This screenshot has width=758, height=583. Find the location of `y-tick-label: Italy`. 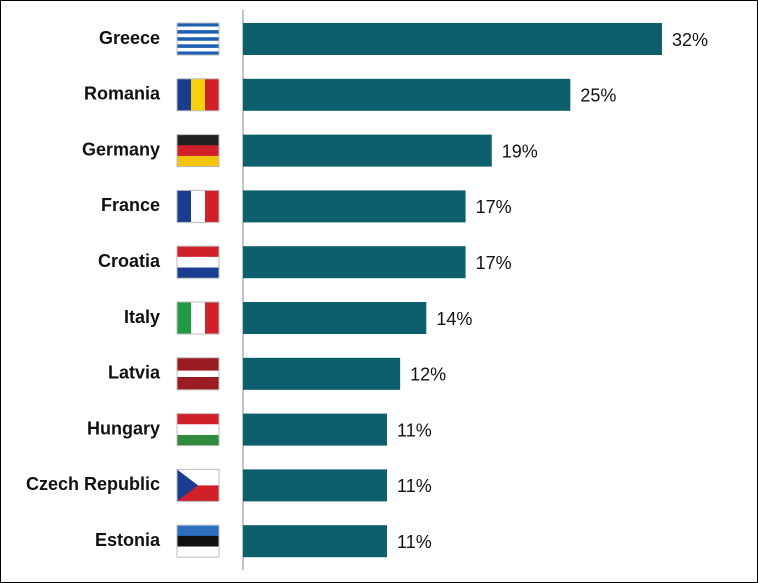

y-tick-label: Italy is located at coordinates (142, 317).